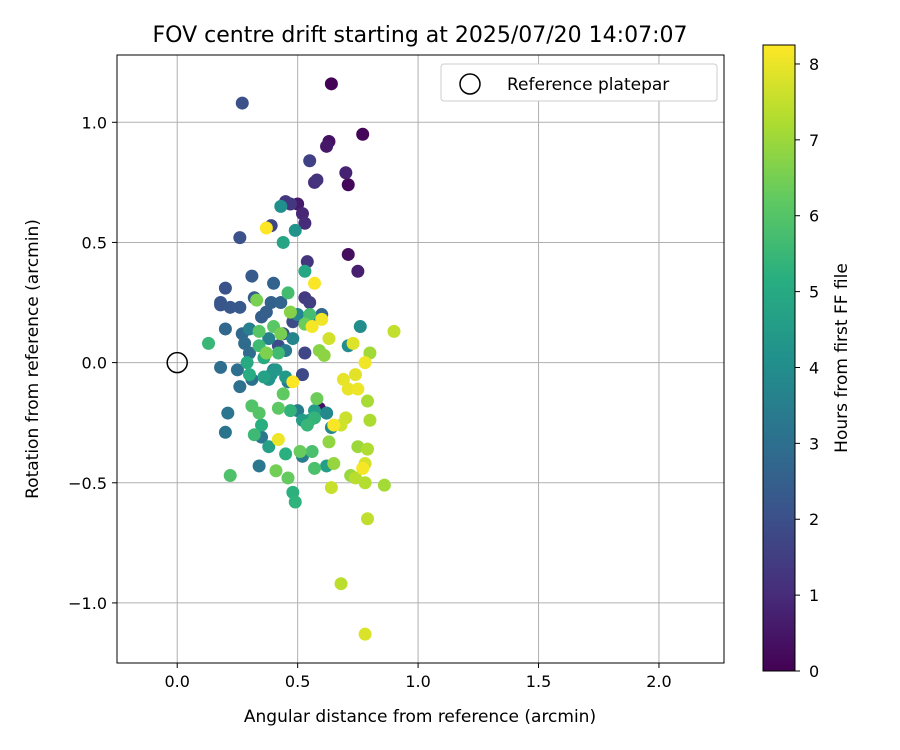 The image size is (900, 750). Describe the element at coordinates (87, 603) in the screenshot. I see `y-tick-label: −1.0` at that location.